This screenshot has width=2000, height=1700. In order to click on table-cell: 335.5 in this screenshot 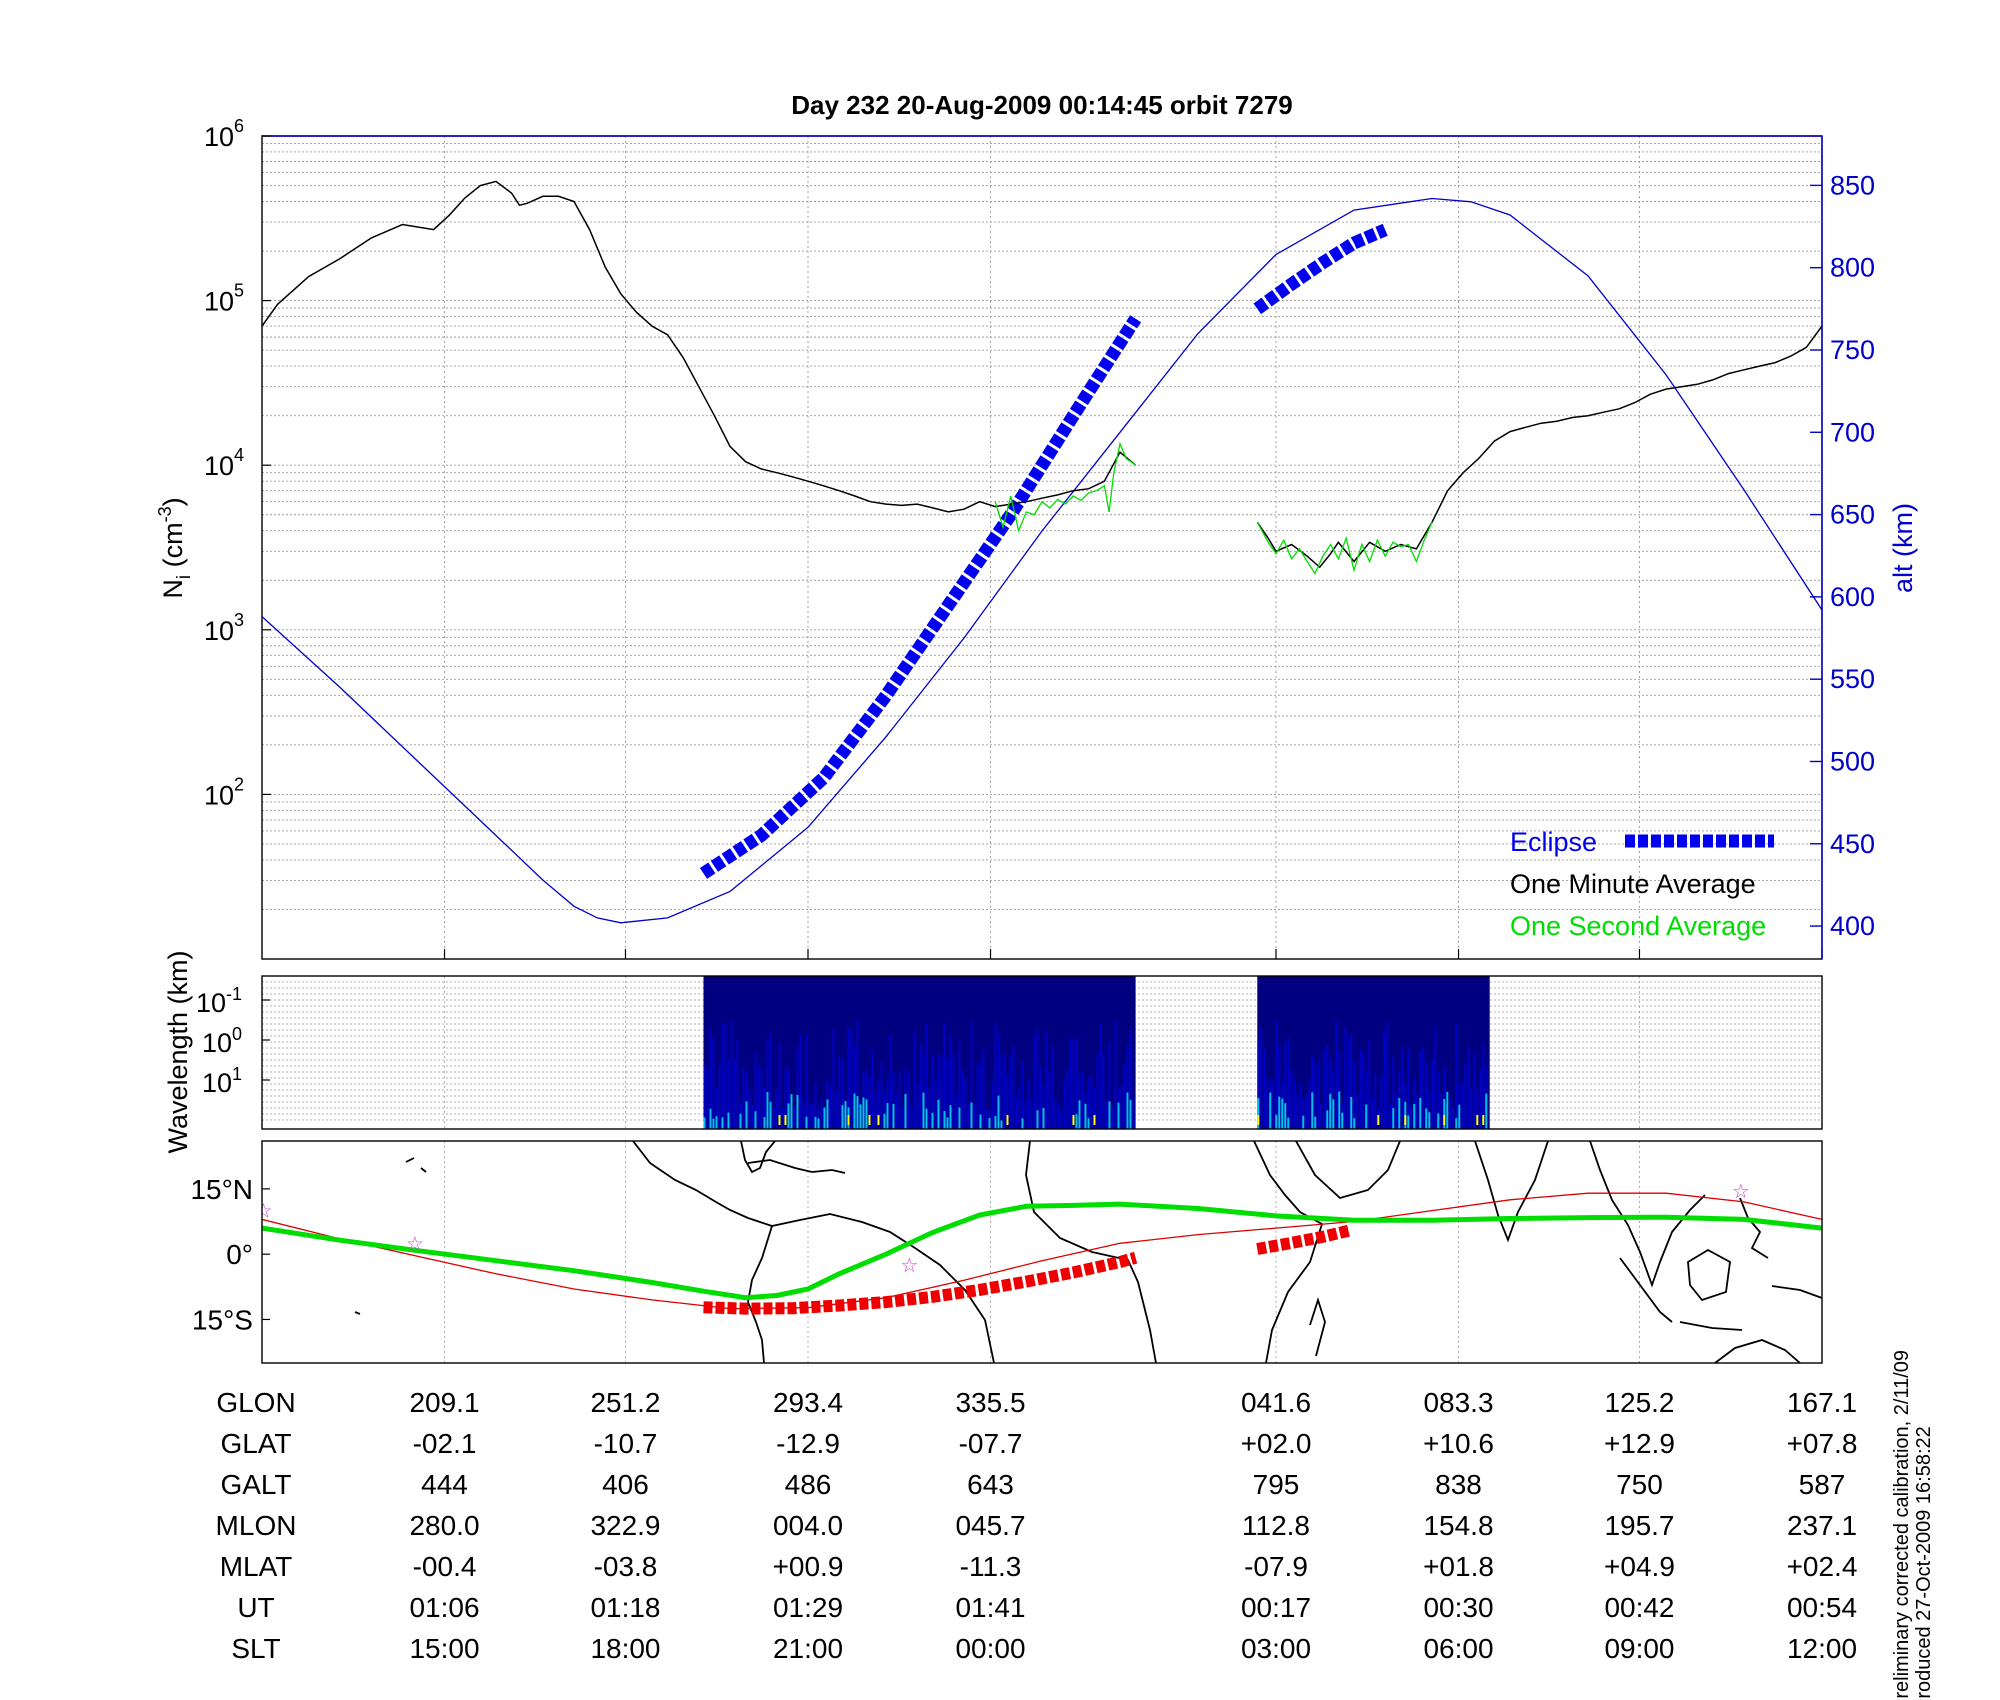, I will do `click(990, 1402)`.